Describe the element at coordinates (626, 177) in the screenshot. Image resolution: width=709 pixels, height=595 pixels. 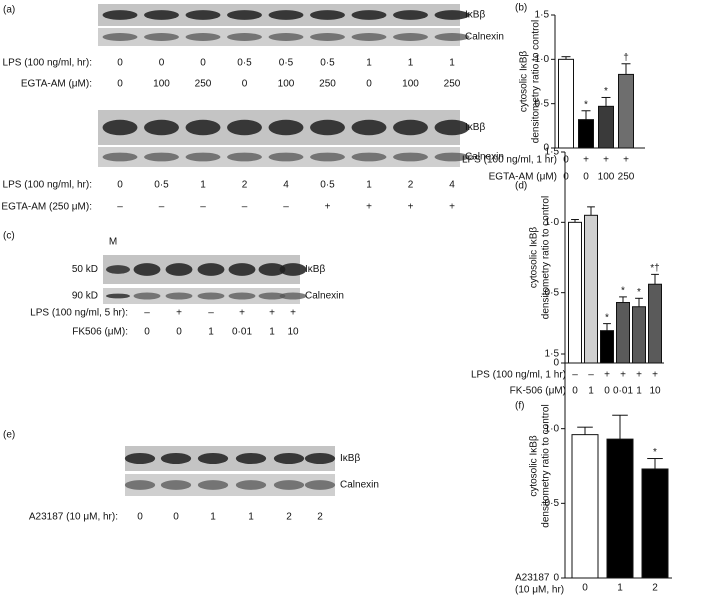
I see `x-tick-label: 250` at that location.